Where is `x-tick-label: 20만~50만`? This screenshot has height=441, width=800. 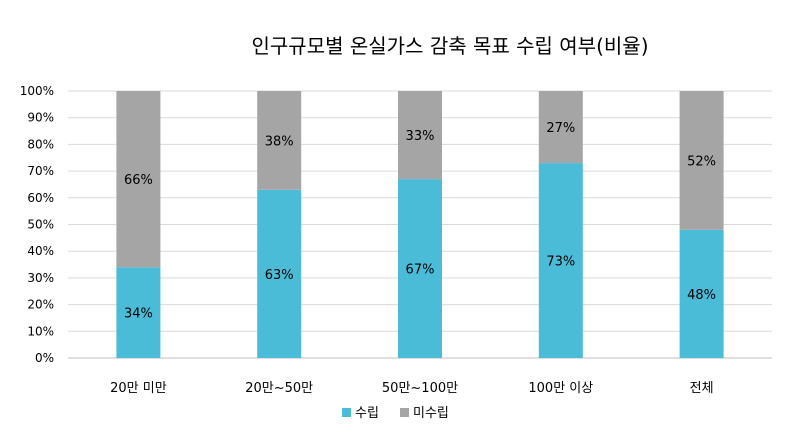 x-tick-label: 20만~50만 is located at coordinates (279, 388).